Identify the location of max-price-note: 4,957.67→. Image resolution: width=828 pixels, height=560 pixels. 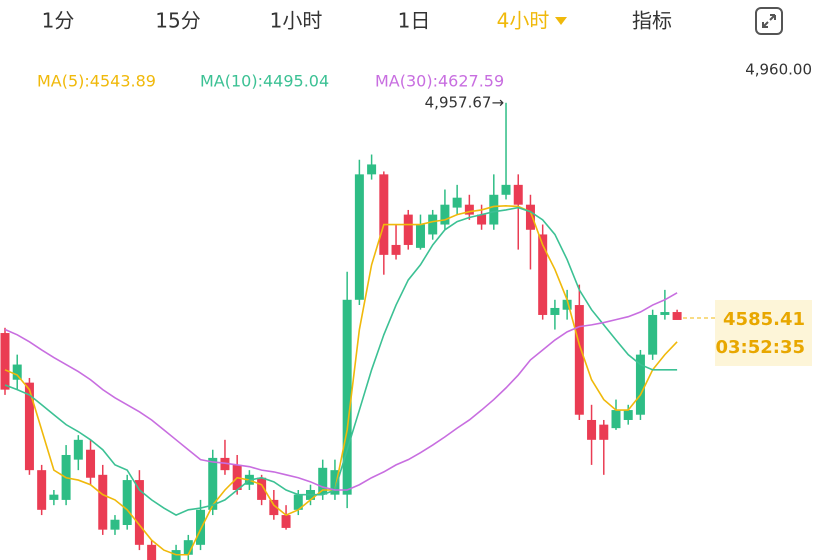
(464, 102).